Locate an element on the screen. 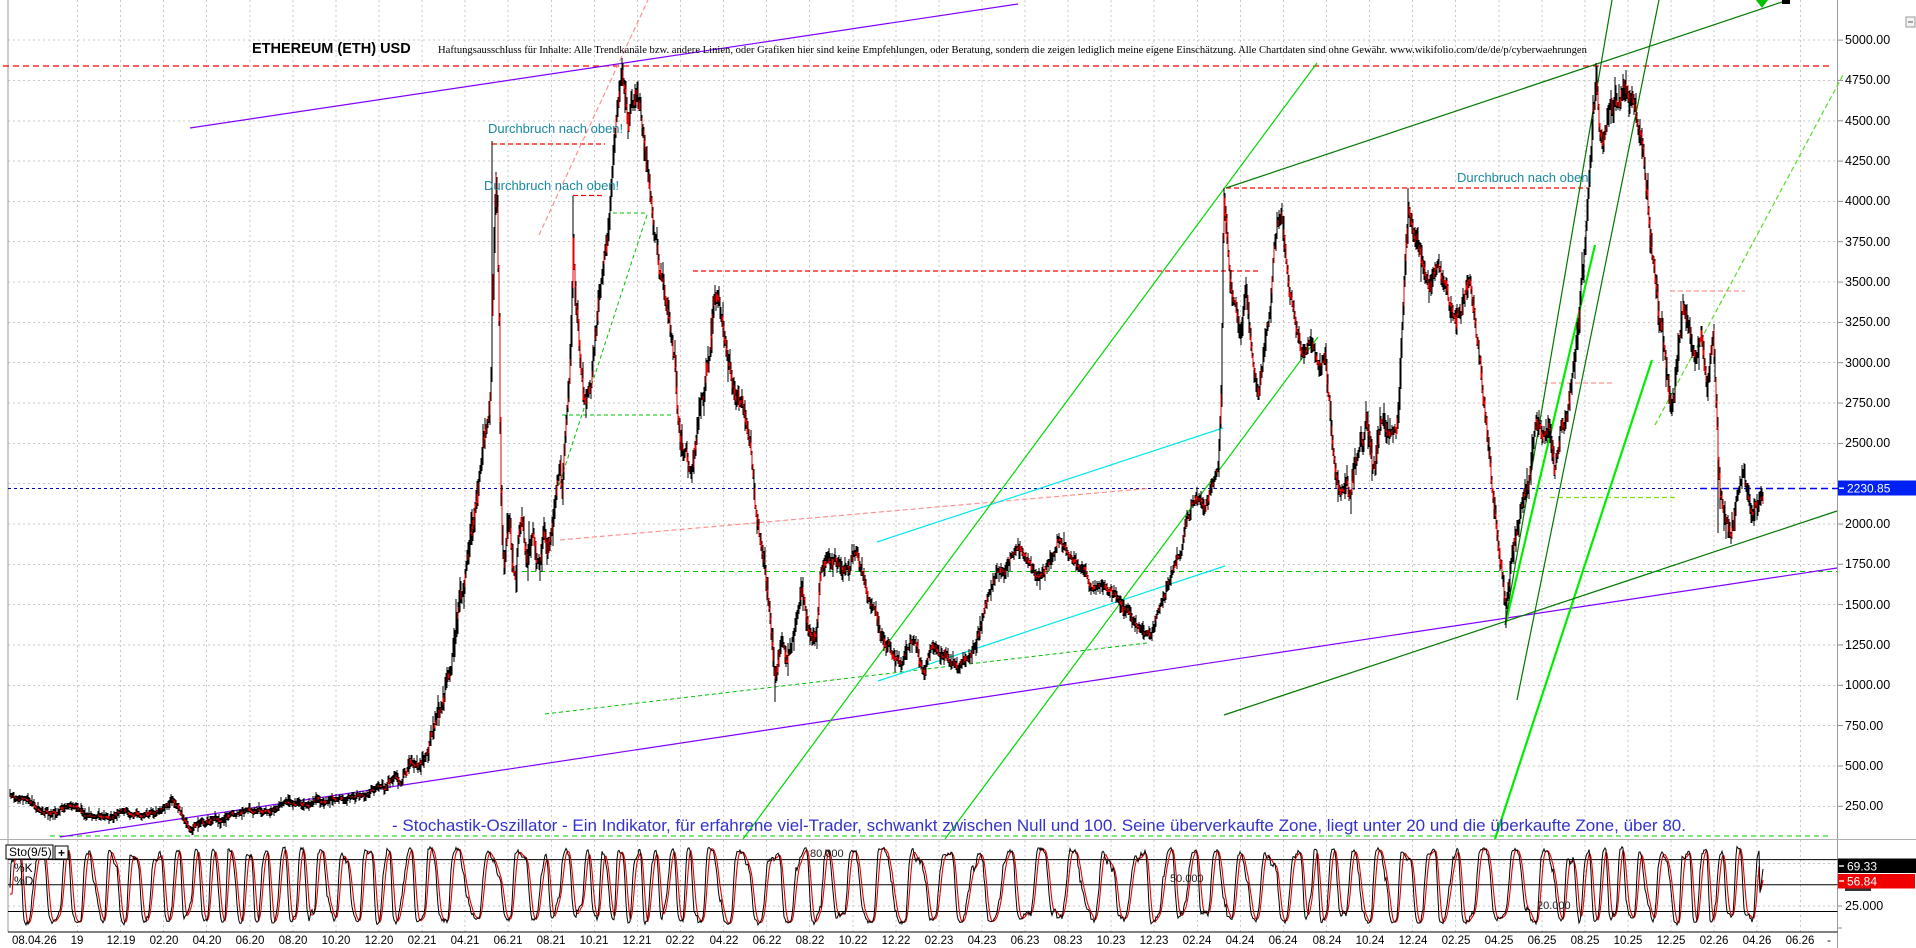 The height and width of the screenshot is (948, 1916). svg-text: 3000.00 is located at coordinates (1867, 363).